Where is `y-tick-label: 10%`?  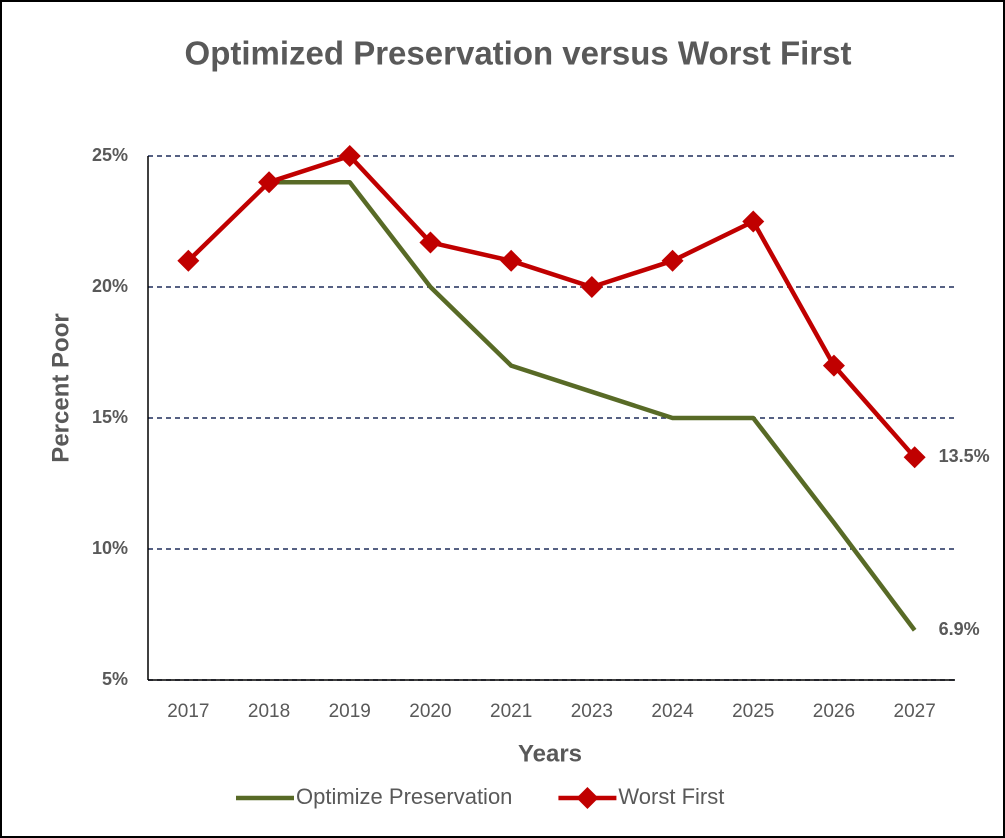
y-tick-label: 10% is located at coordinates (110, 548).